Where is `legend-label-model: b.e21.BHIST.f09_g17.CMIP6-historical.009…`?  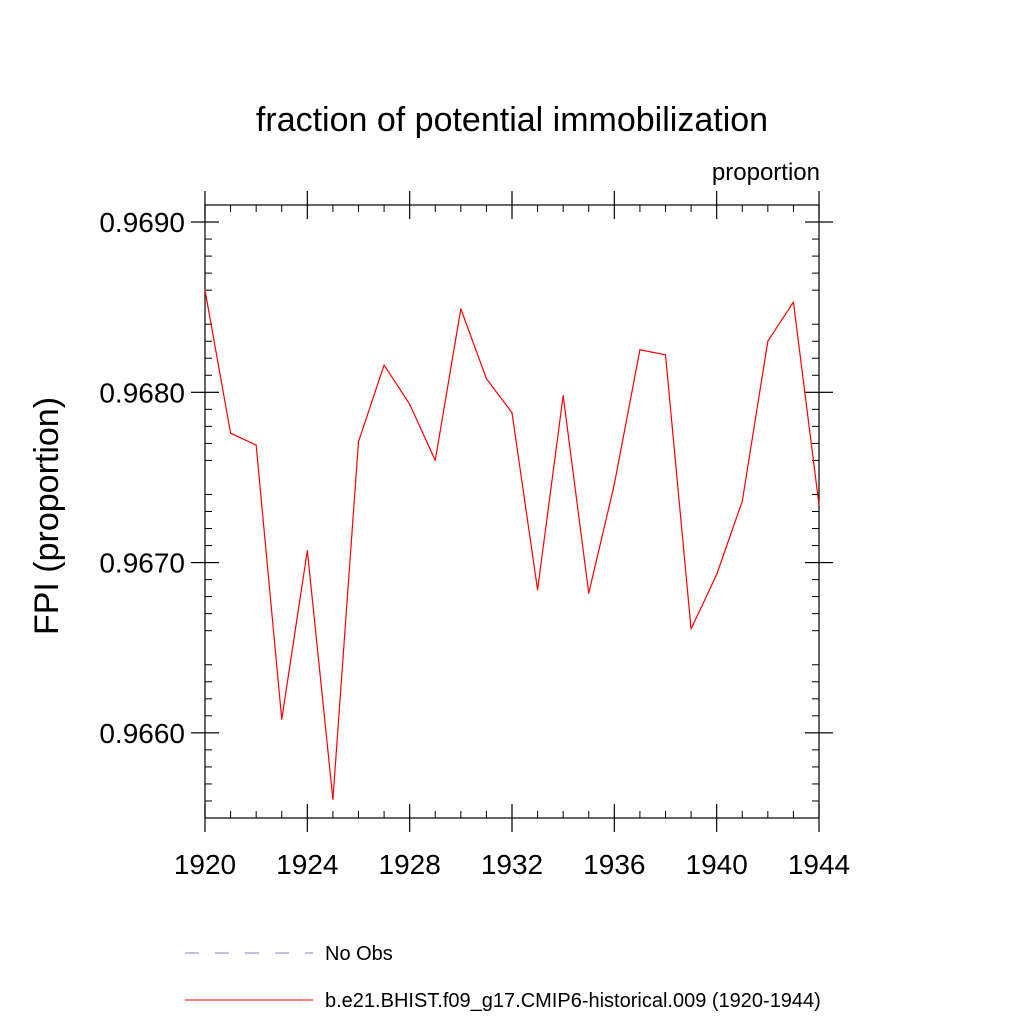
legend-label-model: b.e21.BHIST.f09_g17.CMIP6-historical.009… is located at coordinates (573, 1001).